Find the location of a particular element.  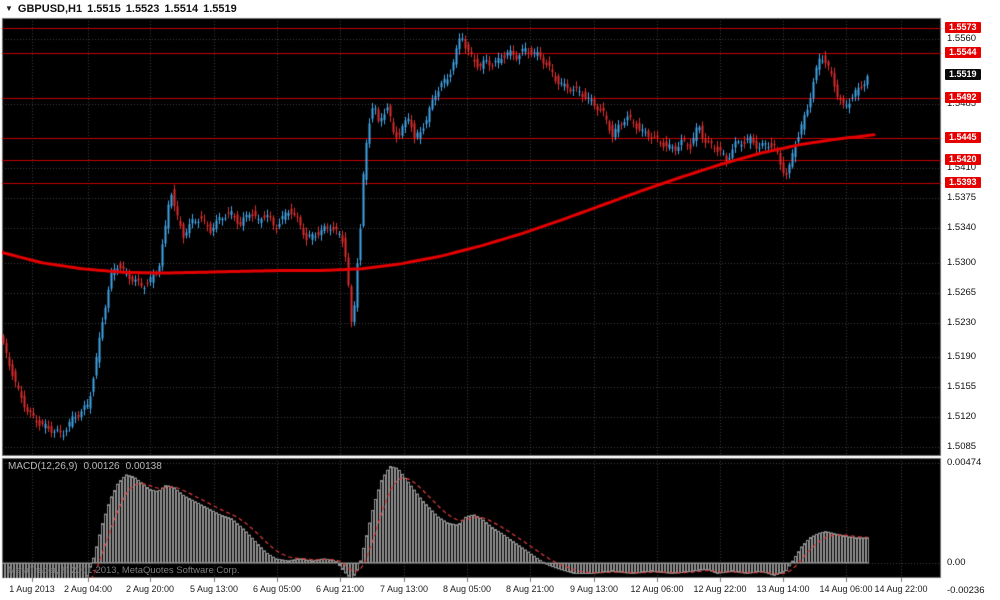

chart-title: ▼ GBPUSD,H1 1.5515 1.5523 1.5514 1.5519 is located at coordinates (121, 9).